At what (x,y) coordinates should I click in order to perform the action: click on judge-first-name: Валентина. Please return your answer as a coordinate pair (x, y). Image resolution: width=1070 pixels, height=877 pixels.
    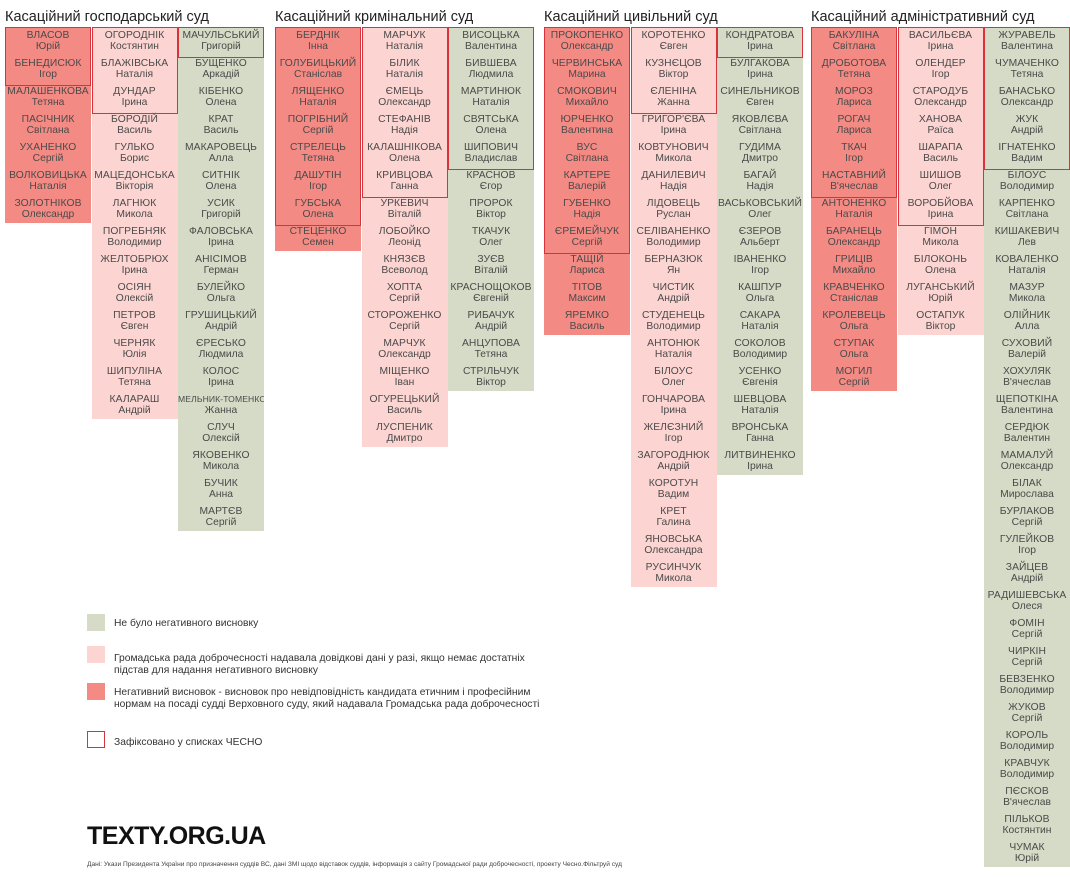
    Looking at the image, I should click on (587, 130).